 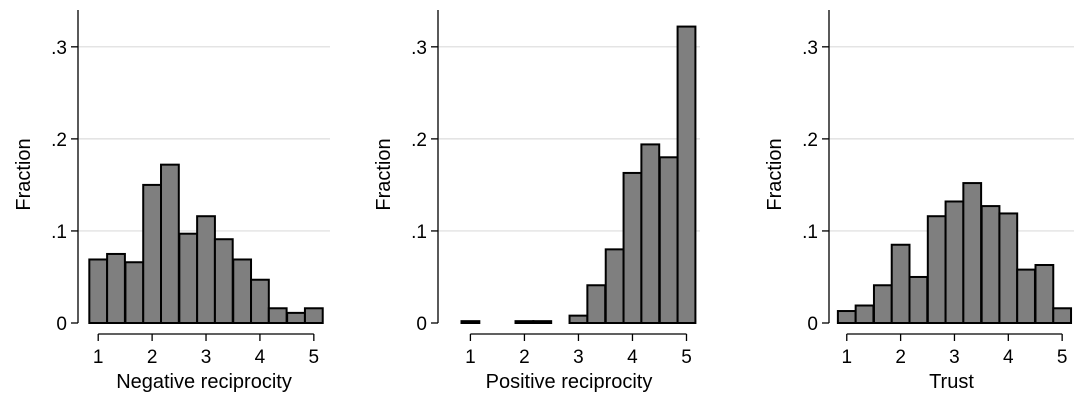 I want to click on x-axis-title: Trust, so click(x=951, y=382).